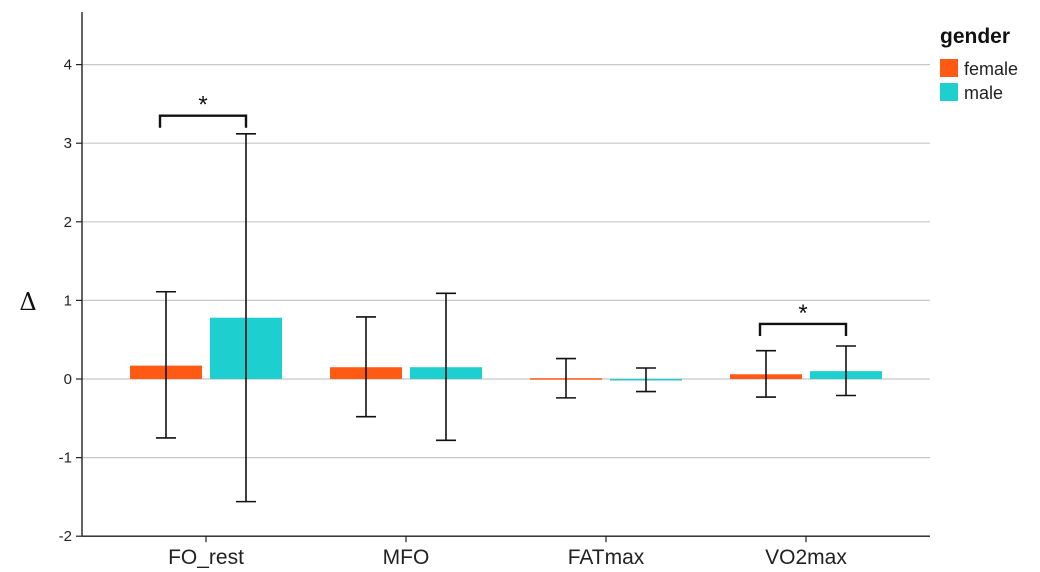 This screenshot has width=1040, height=572. I want to click on legend-swatch-male, so click(949, 92).